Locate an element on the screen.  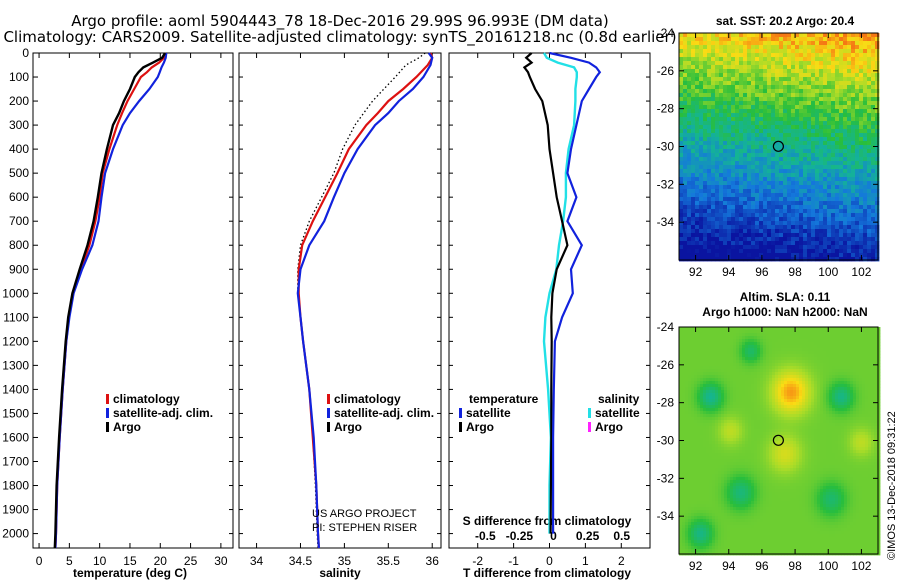
sla-map-title-1: Altim. SLA: 0.11 is located at coordinates (785, 297).